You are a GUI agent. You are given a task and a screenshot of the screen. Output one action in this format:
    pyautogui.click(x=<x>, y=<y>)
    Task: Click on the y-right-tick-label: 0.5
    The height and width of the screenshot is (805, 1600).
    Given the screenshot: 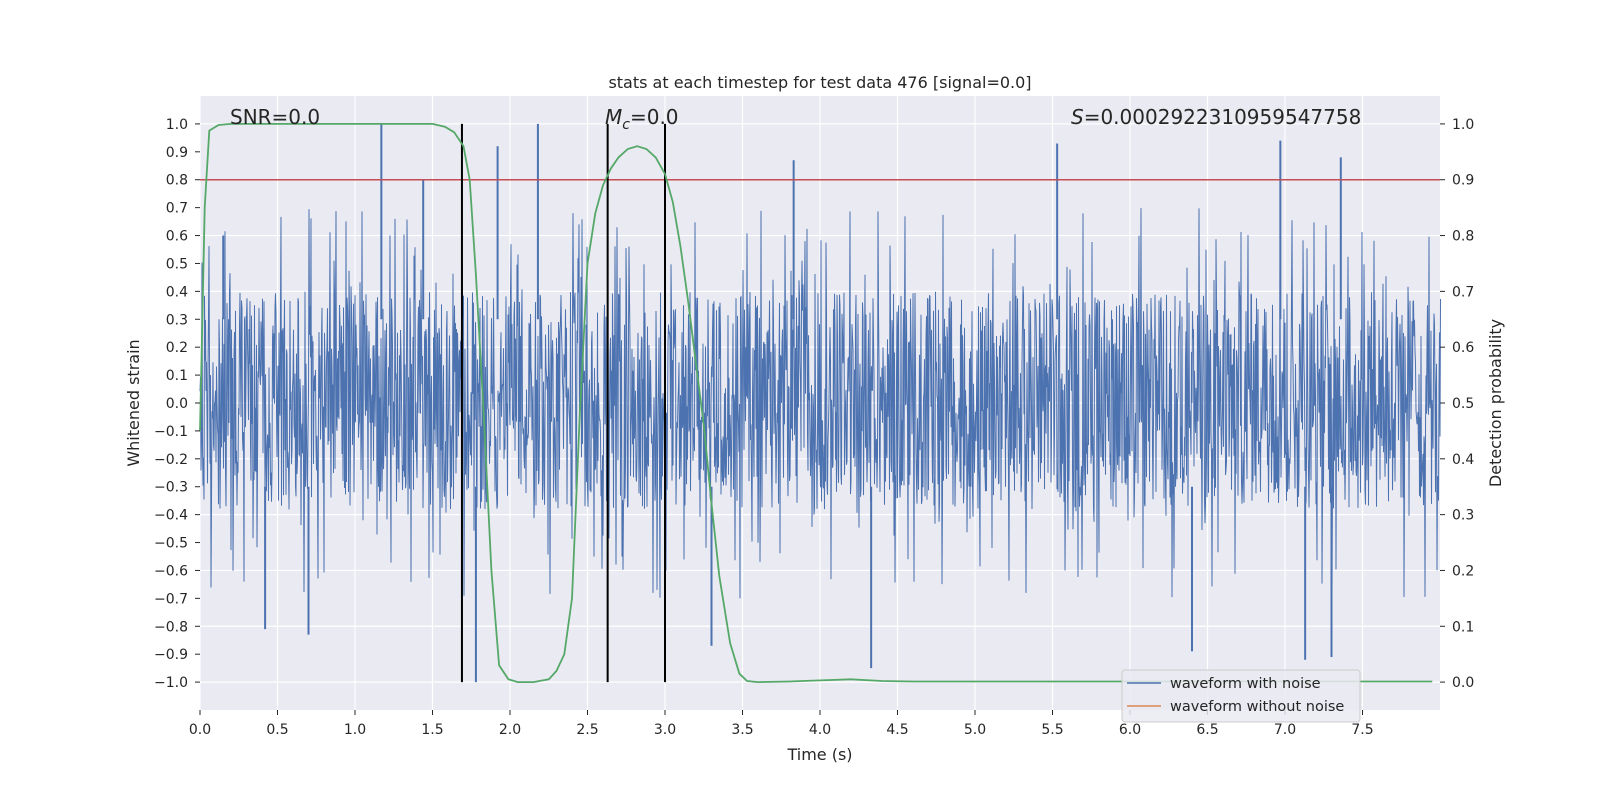 What is the action you would take?
    pyautogui.click(x=1463, y=404)
    